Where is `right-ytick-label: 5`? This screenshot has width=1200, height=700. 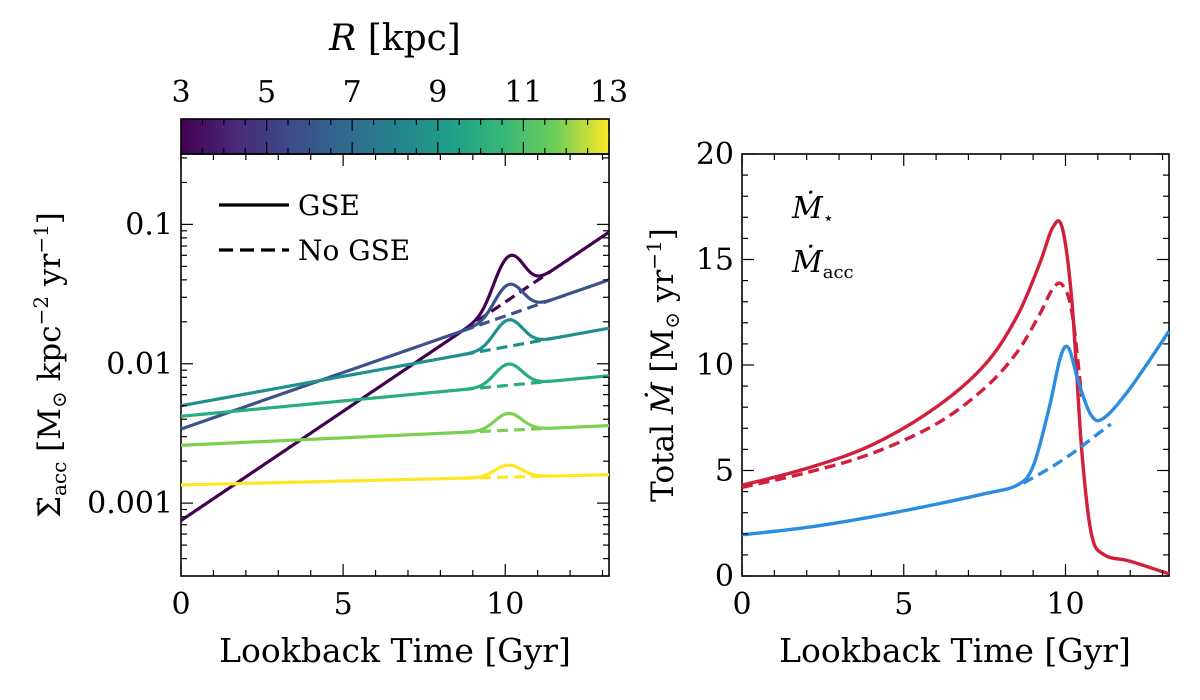
right-ytick-label: 5 is located at coordinates (724, 471).